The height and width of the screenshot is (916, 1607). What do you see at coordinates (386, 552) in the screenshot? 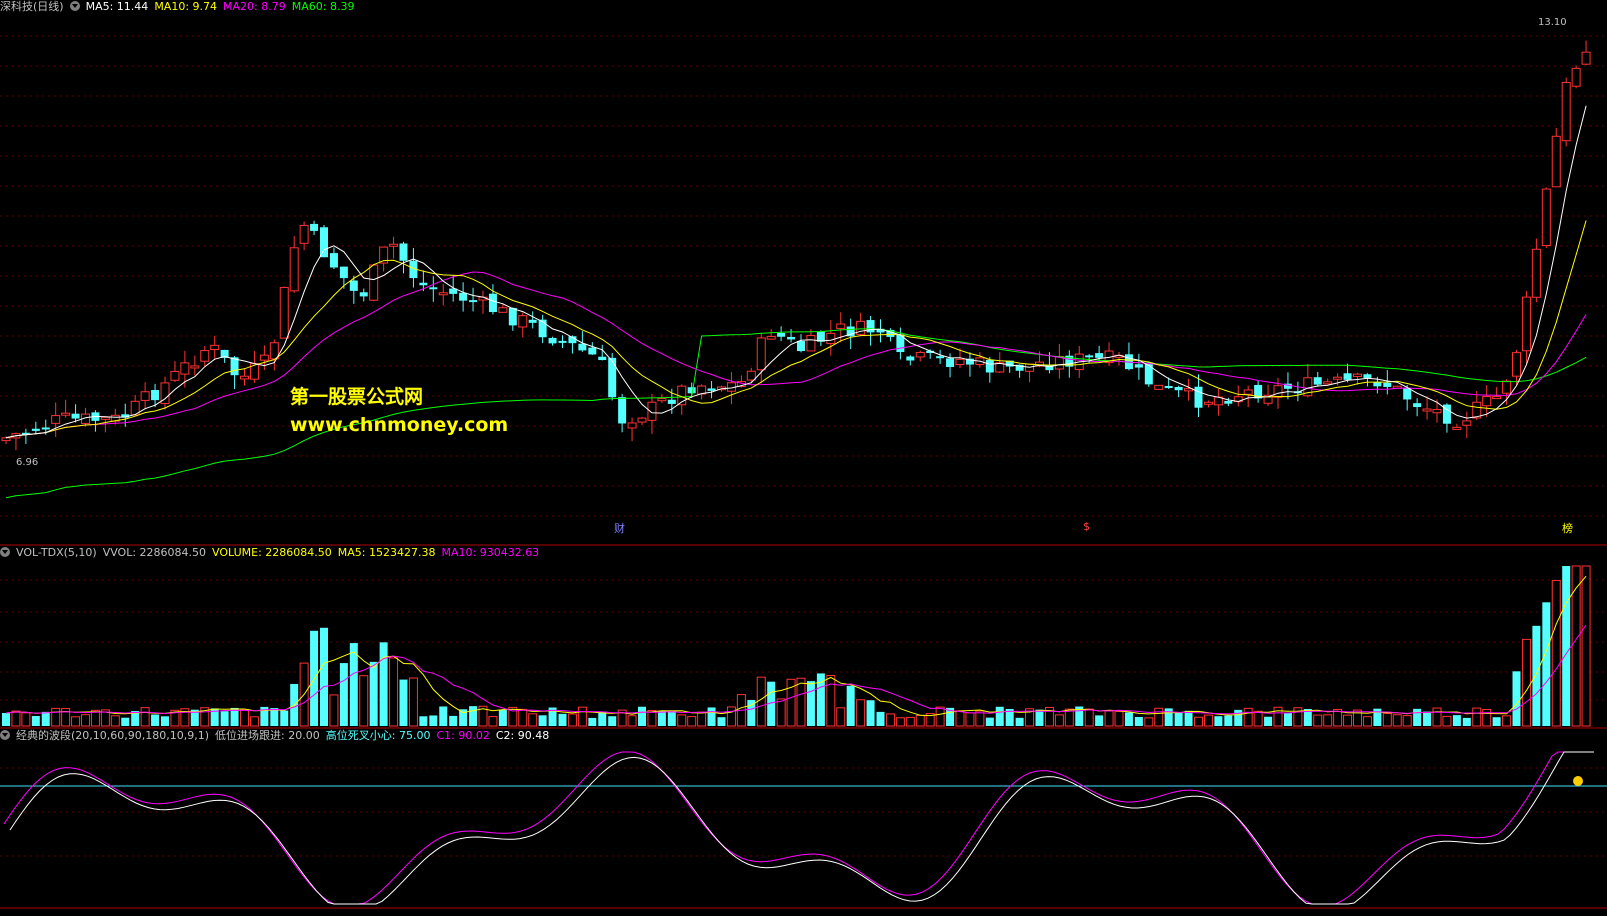
I see `vol-ma5-label: MA5: 1523427.38` at bounding box center [386, 552].